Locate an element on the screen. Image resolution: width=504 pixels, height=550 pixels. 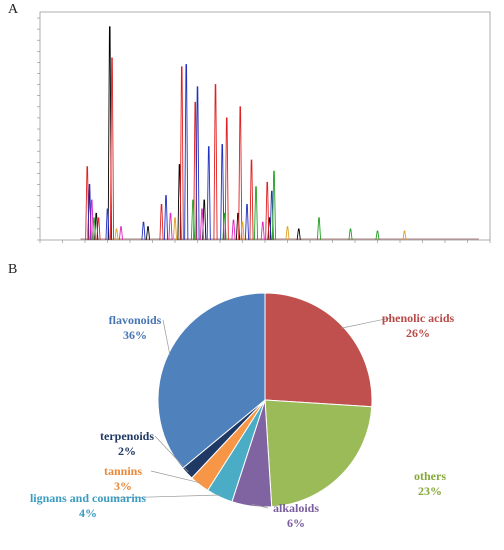
pie-slice-label: tannins is located at coordinates (123, 471).